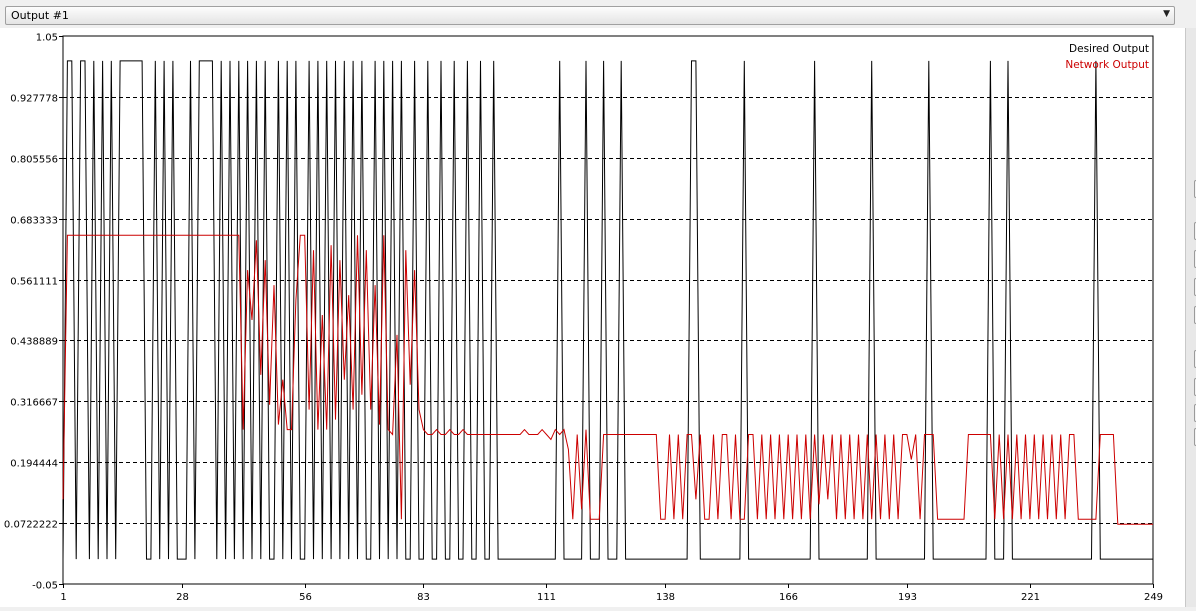 This screenshot has height=611, width=1196. I want to click on x-tick-label: 56, so click(305, 597).